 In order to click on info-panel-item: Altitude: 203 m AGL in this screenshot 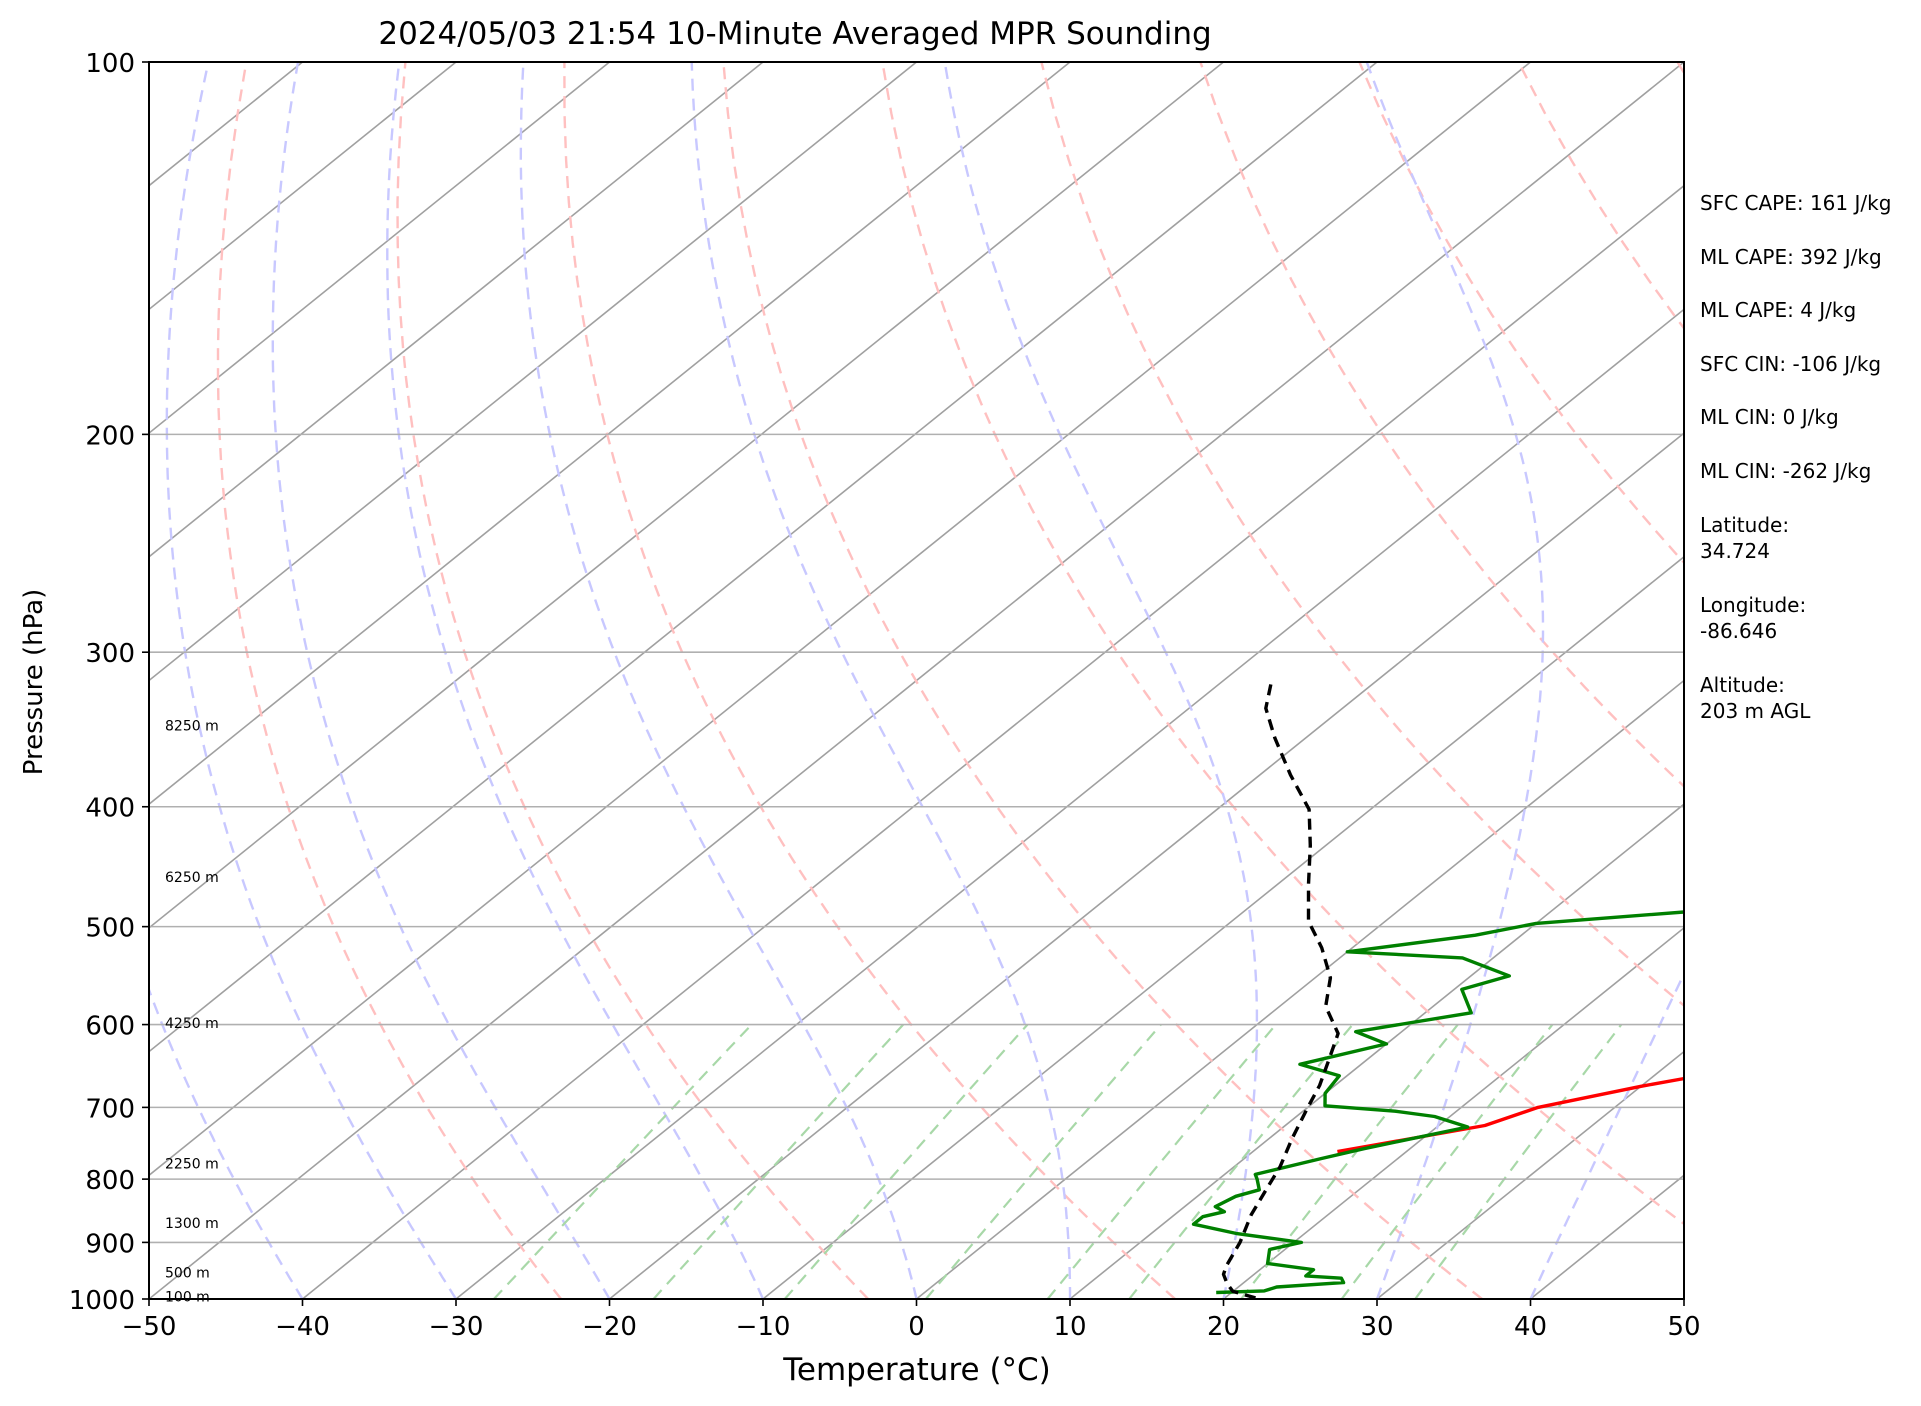, I will do `click(1755, 698)`.